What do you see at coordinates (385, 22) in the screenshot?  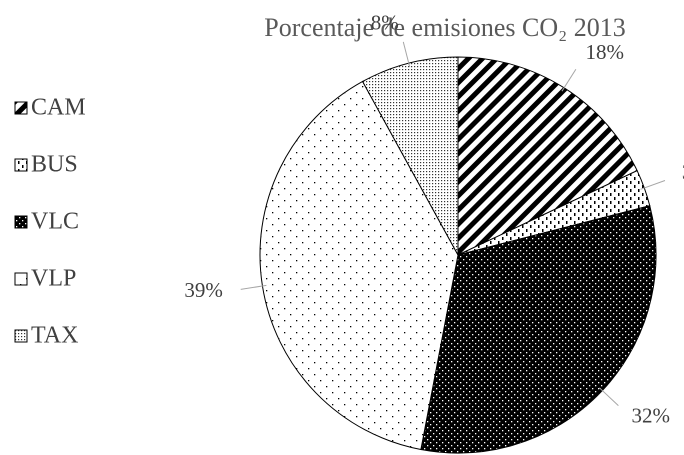 I see `data-label: 8%` at bounding box center [385, 22].